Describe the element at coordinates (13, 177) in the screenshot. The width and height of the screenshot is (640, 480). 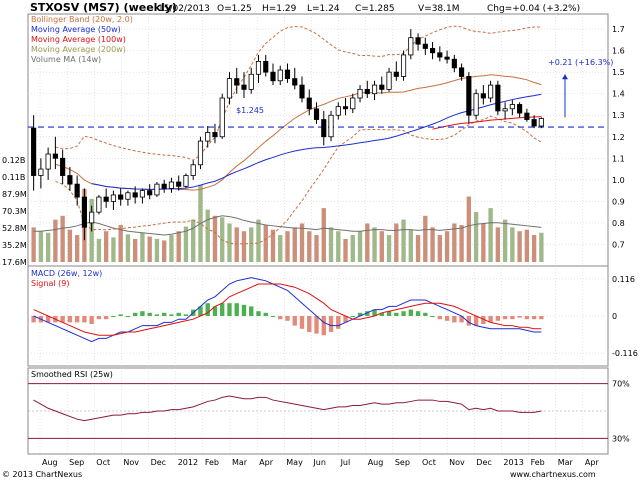
I see `volume-tick-label: 0.11B` at that location.